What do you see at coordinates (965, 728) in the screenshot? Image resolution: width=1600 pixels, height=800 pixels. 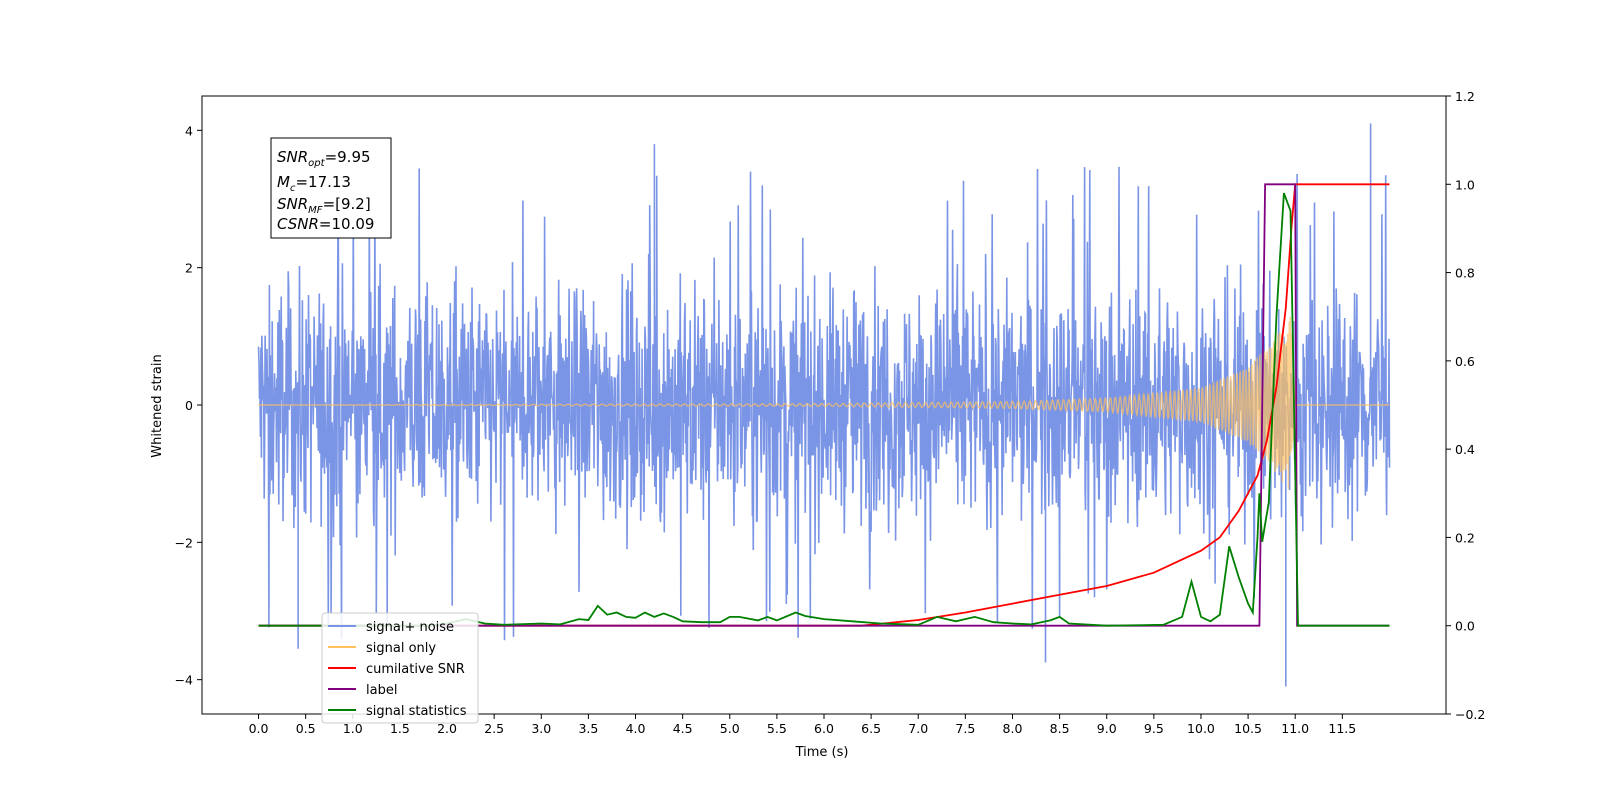 I see `x-tick-label: 7.5` at bounding box center [965, 728].